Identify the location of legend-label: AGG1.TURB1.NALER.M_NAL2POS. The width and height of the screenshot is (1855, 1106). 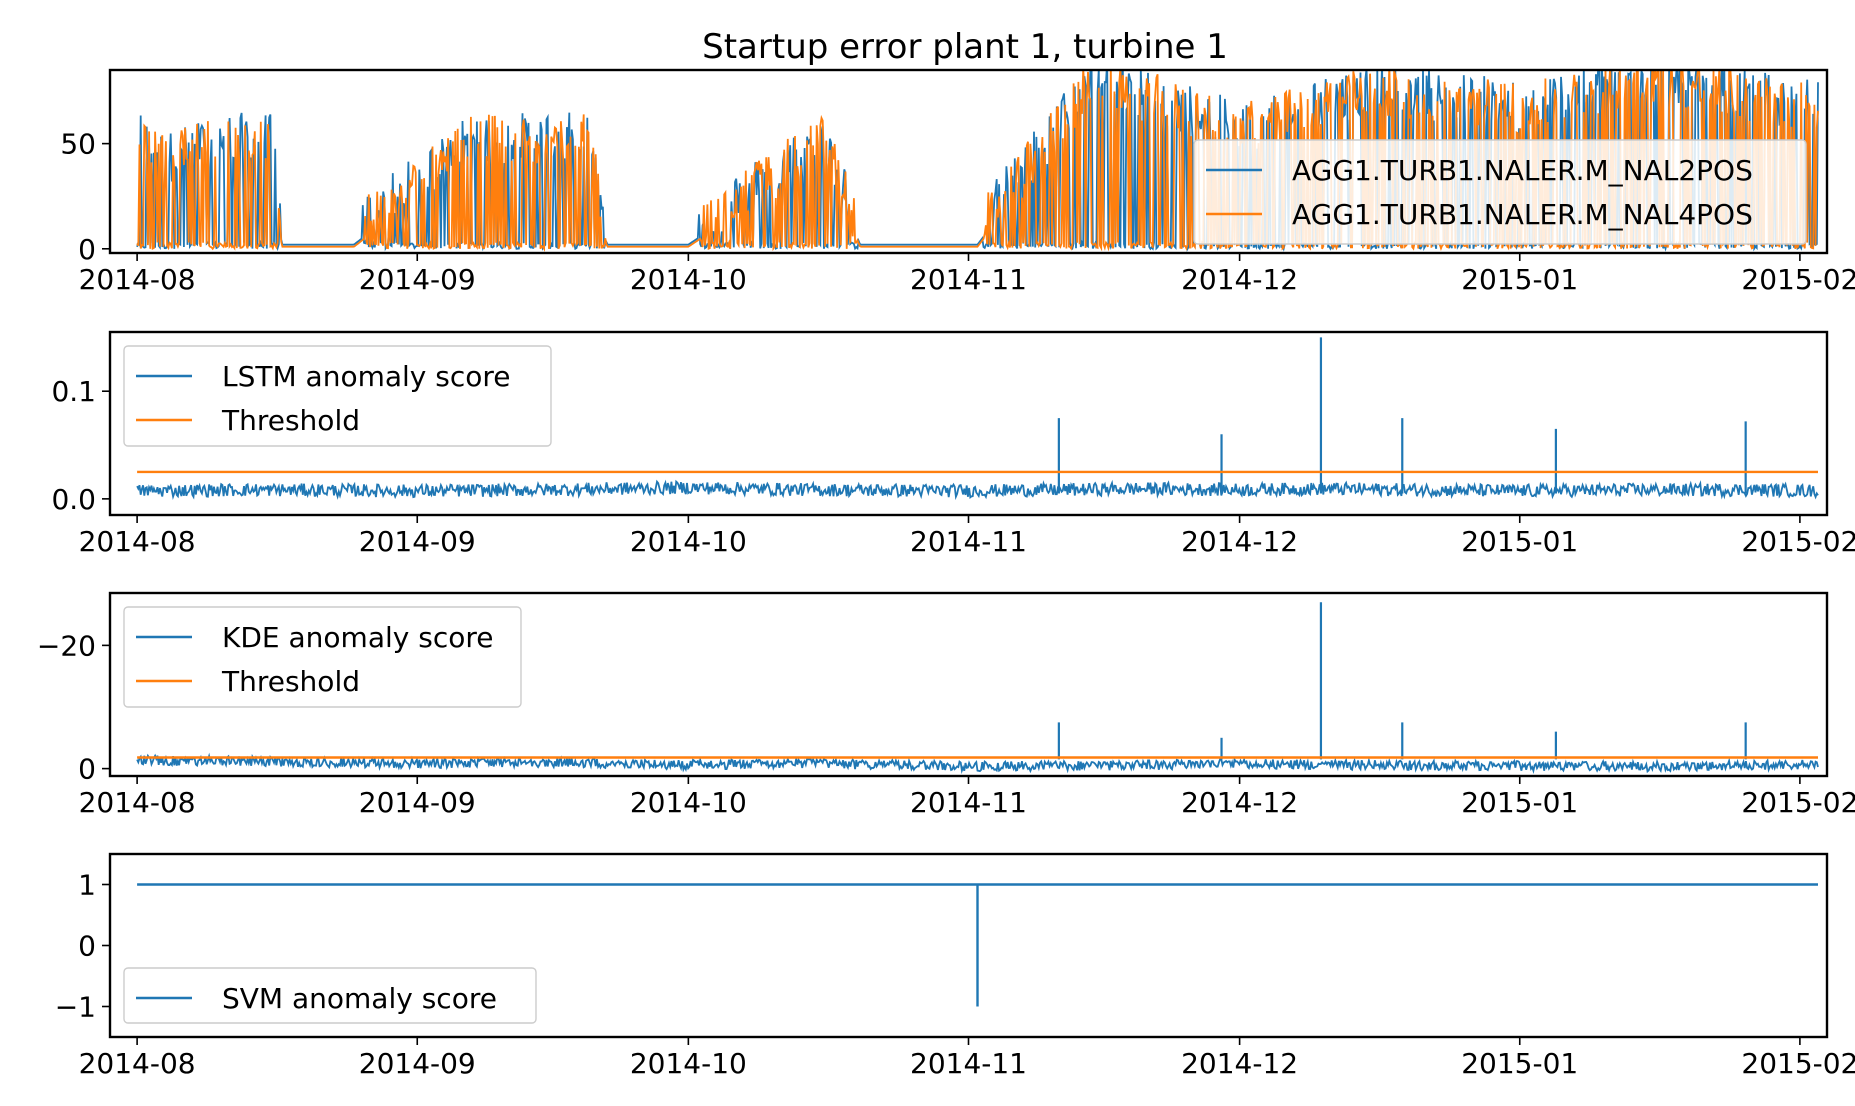
(1522, 170).